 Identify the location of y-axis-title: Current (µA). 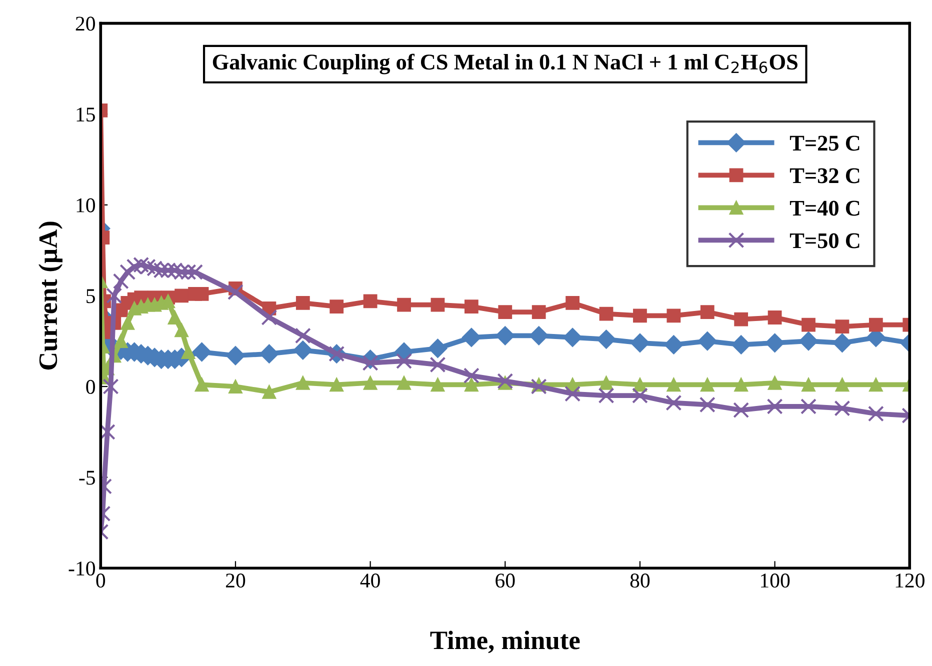
(50, 296).